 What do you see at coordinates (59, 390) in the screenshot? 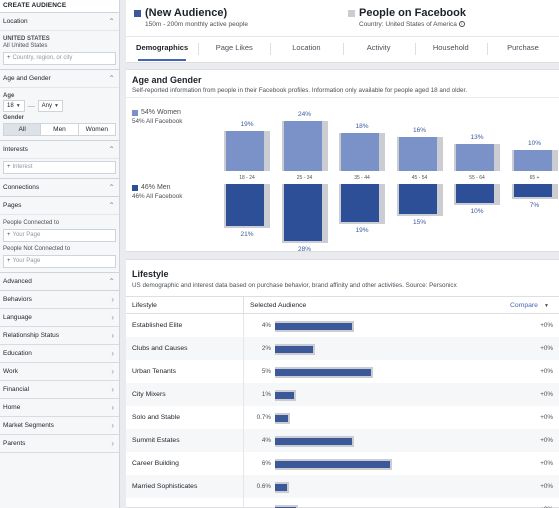
I see `sidebar-item-financial: Financial ›` at bounding box center [59, 390].